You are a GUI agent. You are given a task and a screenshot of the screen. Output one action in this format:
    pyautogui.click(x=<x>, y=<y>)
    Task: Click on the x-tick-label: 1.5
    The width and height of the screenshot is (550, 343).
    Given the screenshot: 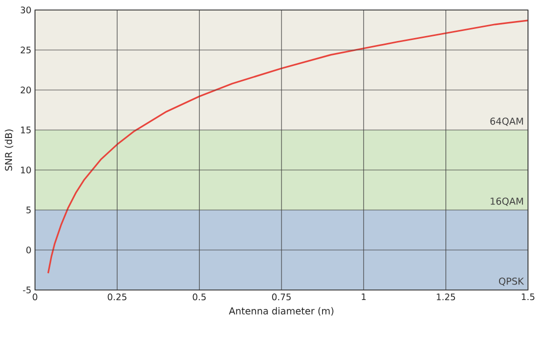 What is the action you would take?
    pyautogui.click(x=528, y=297)
    